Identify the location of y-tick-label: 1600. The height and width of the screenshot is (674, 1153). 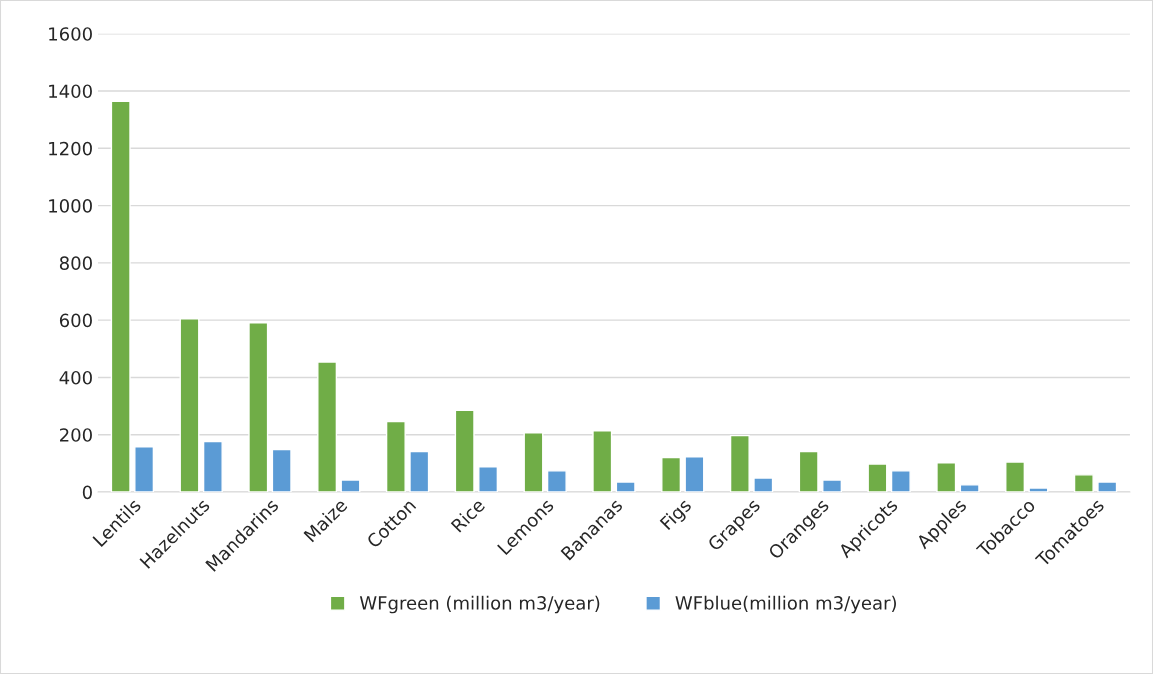
(70, 34).